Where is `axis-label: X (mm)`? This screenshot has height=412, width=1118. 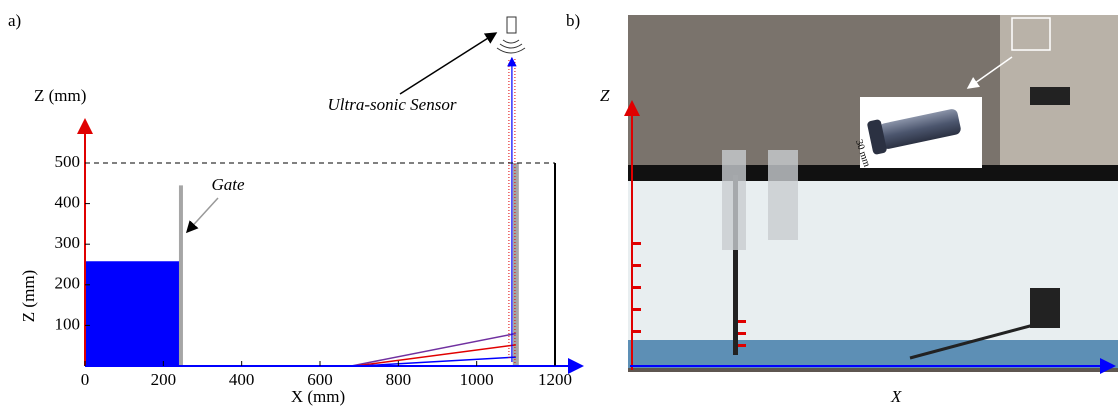
axis-label: X (mm) is located at coordinates (318, 396).